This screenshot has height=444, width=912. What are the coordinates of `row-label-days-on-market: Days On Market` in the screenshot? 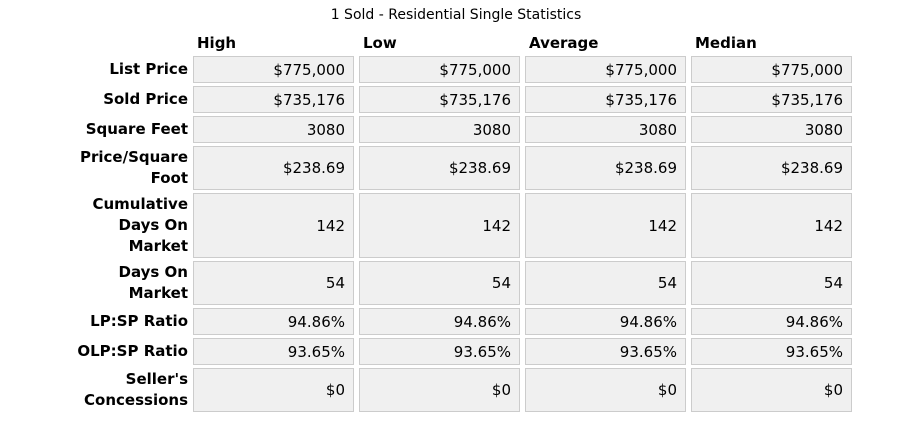 It's located at (153, 282).